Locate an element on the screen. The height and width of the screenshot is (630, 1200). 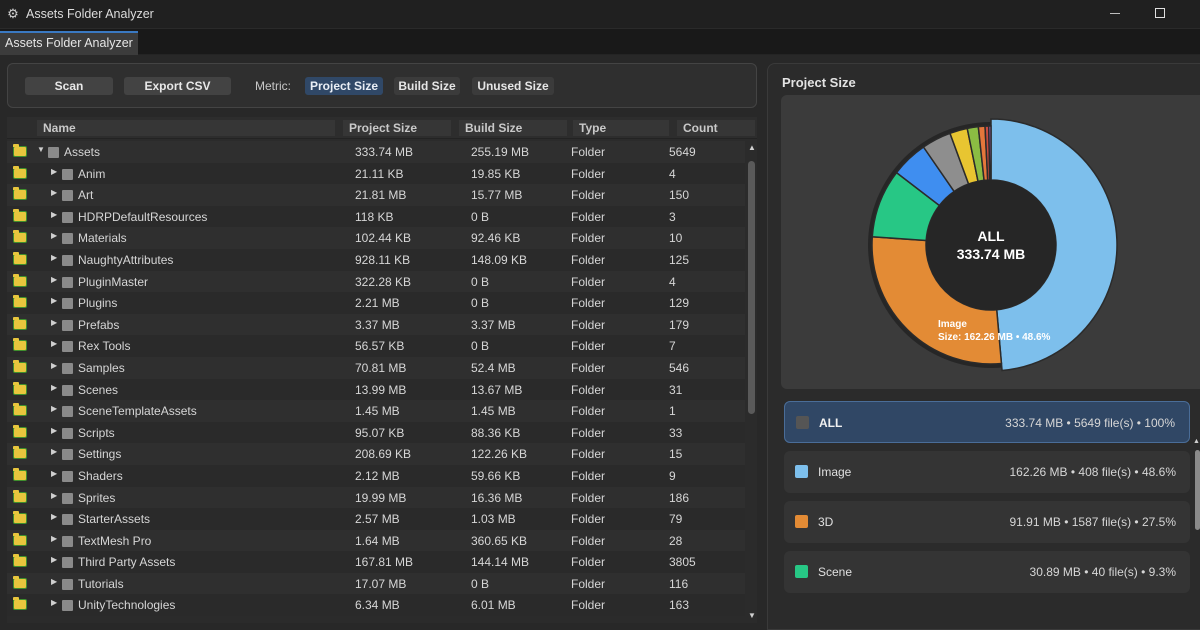
scroll-down-arrow-icon: ▼ is located at coordinates (752, 615).